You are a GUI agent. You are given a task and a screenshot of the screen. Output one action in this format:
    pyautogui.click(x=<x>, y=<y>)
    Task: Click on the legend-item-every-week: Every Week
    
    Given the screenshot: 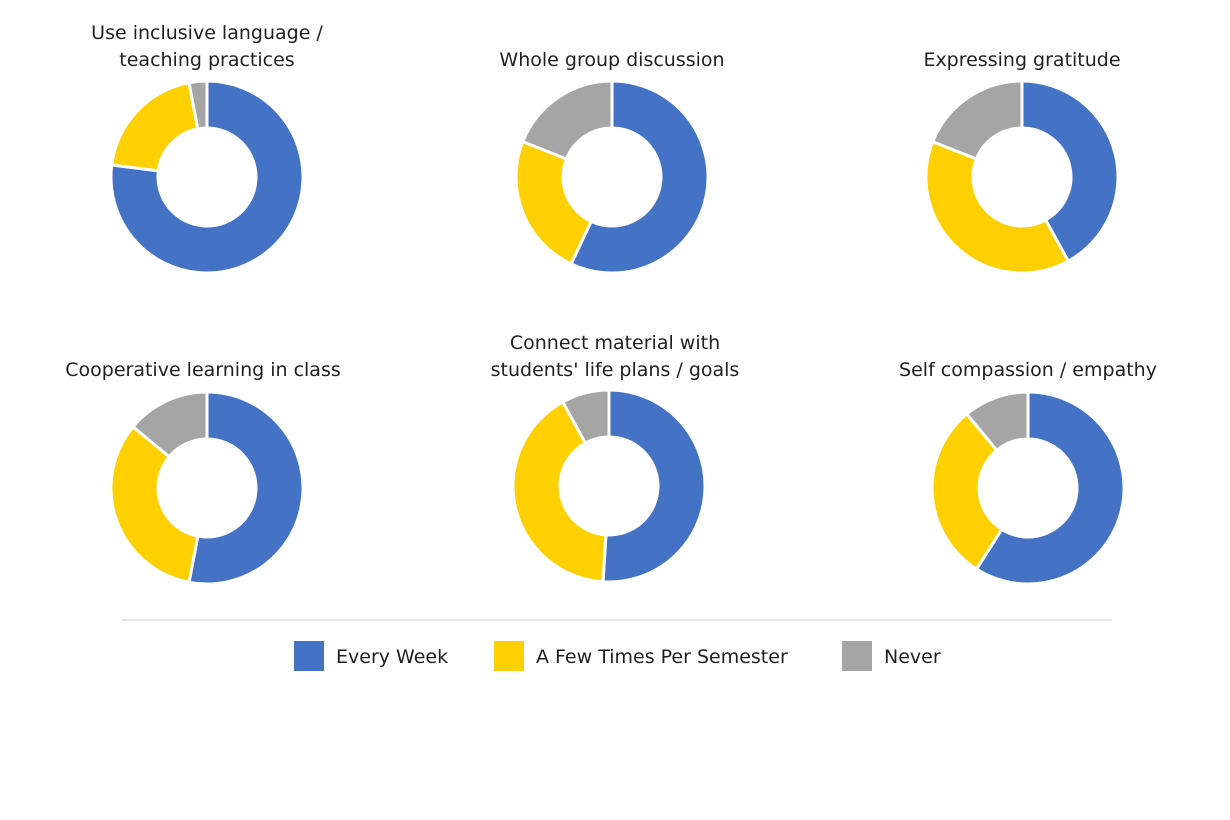 What is the action you would take?
    pyautogui.click(x=371, y=656)
    